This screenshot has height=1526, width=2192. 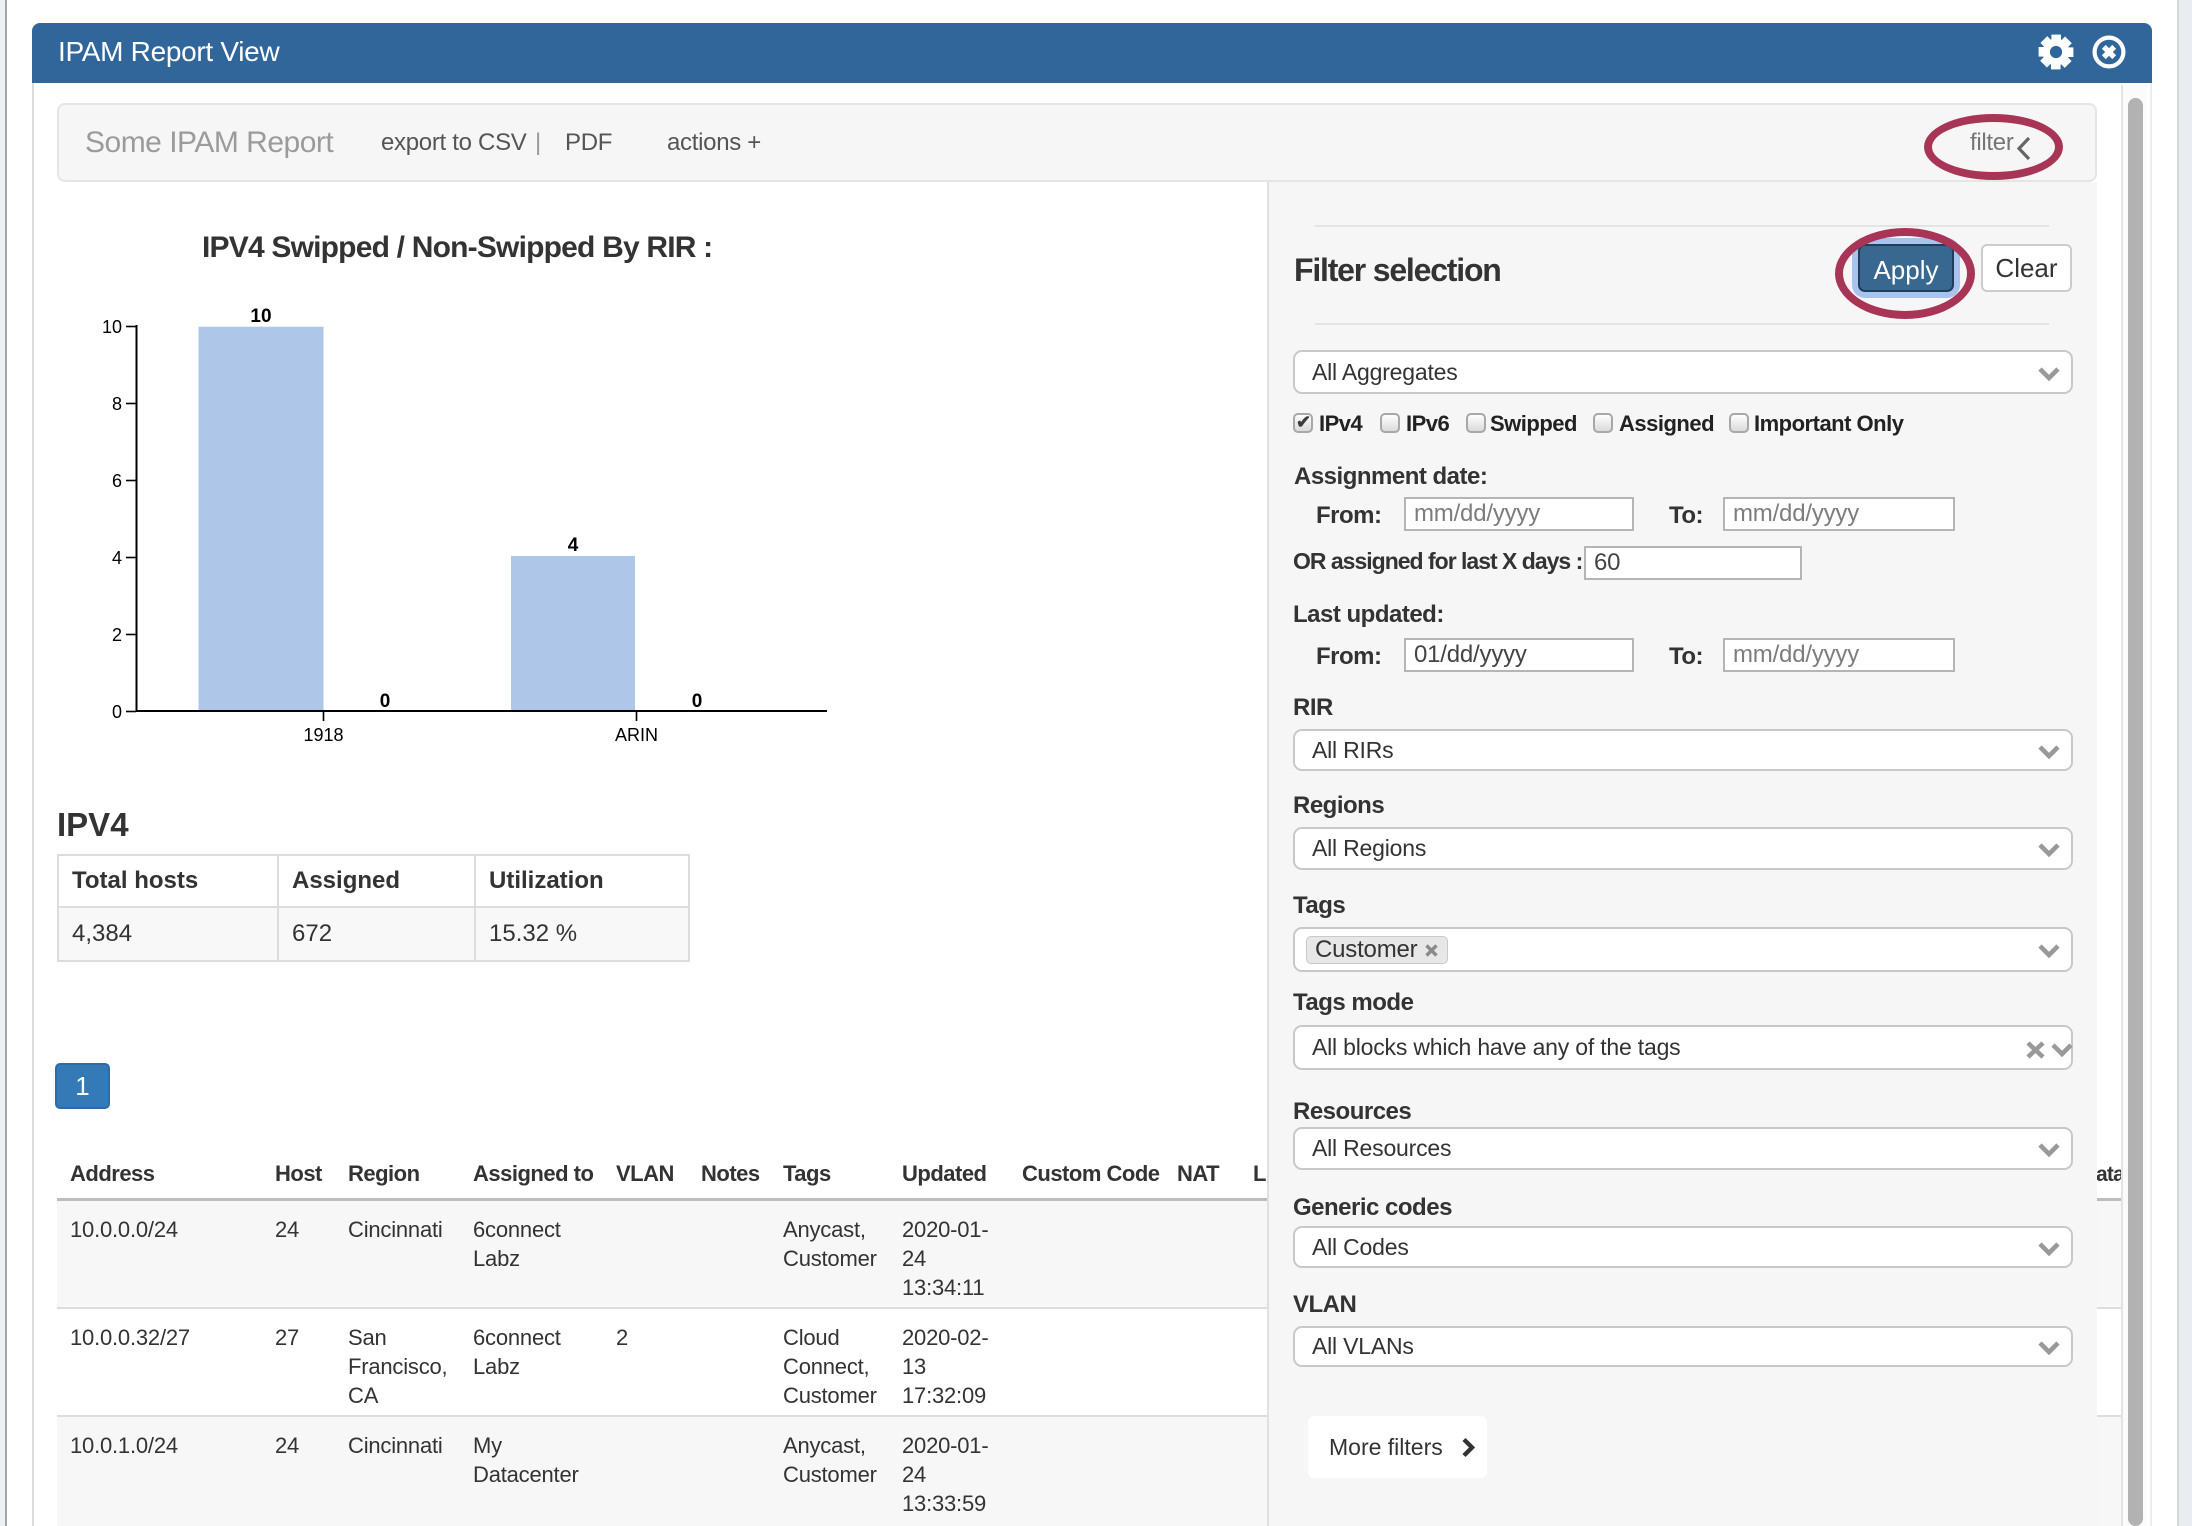 What do you see at coordinates (636, 735) in the screenshot?
I see `svg-text: ARIN` at bounding box center [636, 735].